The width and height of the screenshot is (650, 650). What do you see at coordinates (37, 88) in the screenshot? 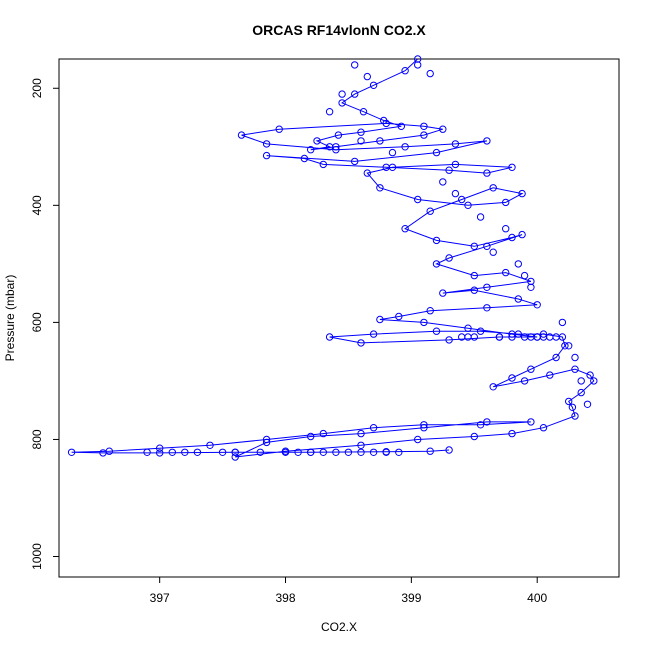
I see `y-tick-label: 200` at bounding box center [37, 88].